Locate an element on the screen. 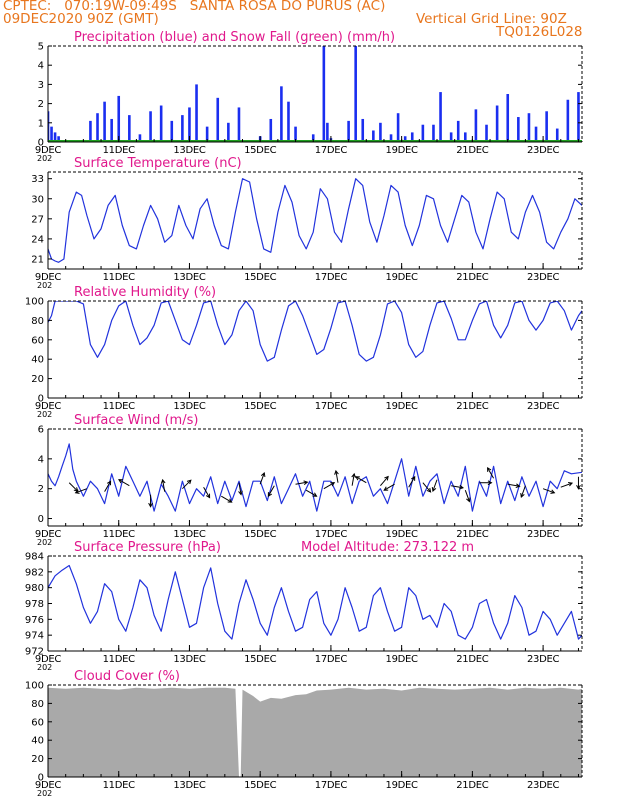 The image size is (618, 800). y-tick-label: 976 is located at coordinates (34, 620).